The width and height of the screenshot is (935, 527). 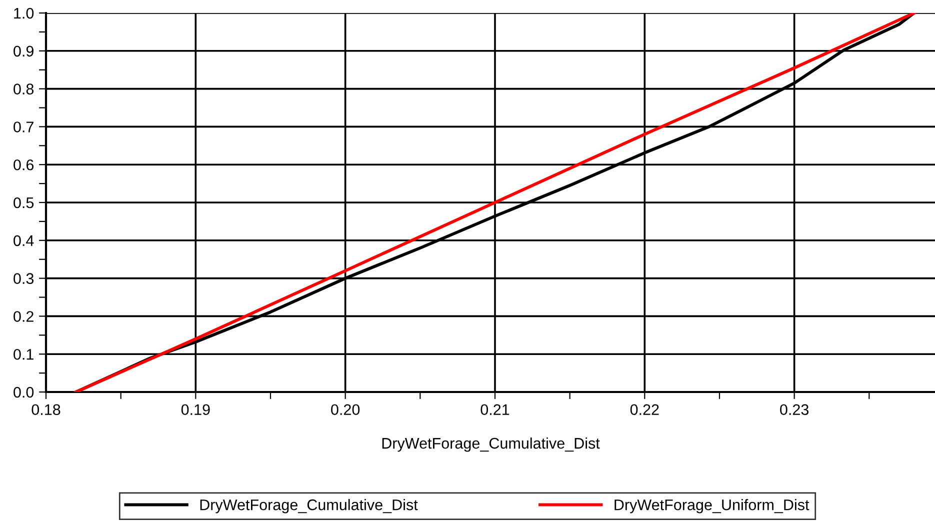 I want to click on y-tick-label: 0.5, so click(x=24, y=202).